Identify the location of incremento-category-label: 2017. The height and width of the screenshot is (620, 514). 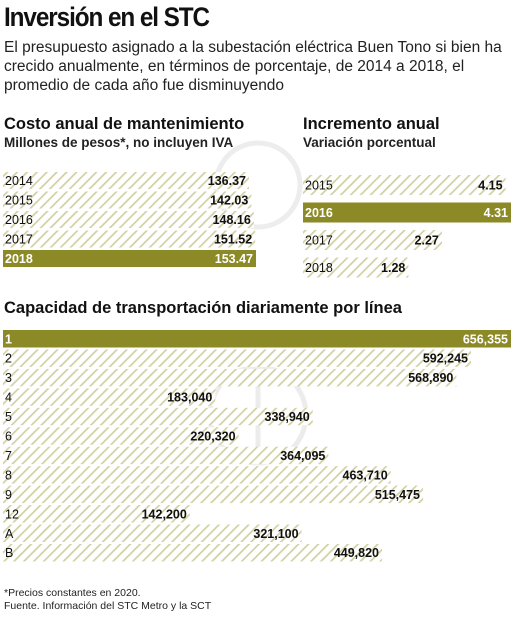
(319, 241).